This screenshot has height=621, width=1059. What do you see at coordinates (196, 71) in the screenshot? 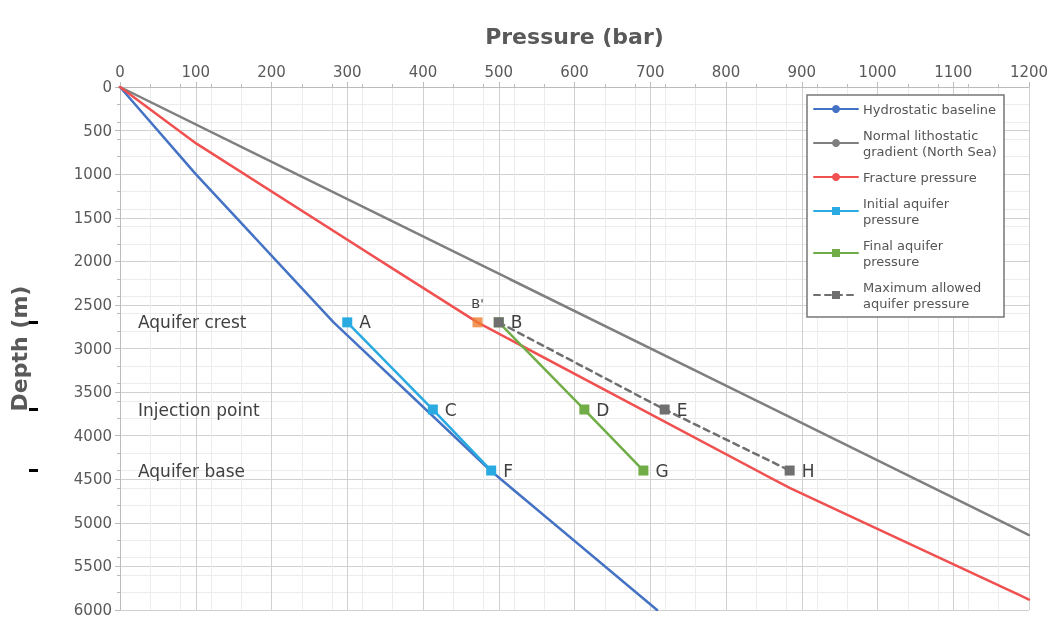
I see `x-tick-label: 100` at bounding box center [196, 71].